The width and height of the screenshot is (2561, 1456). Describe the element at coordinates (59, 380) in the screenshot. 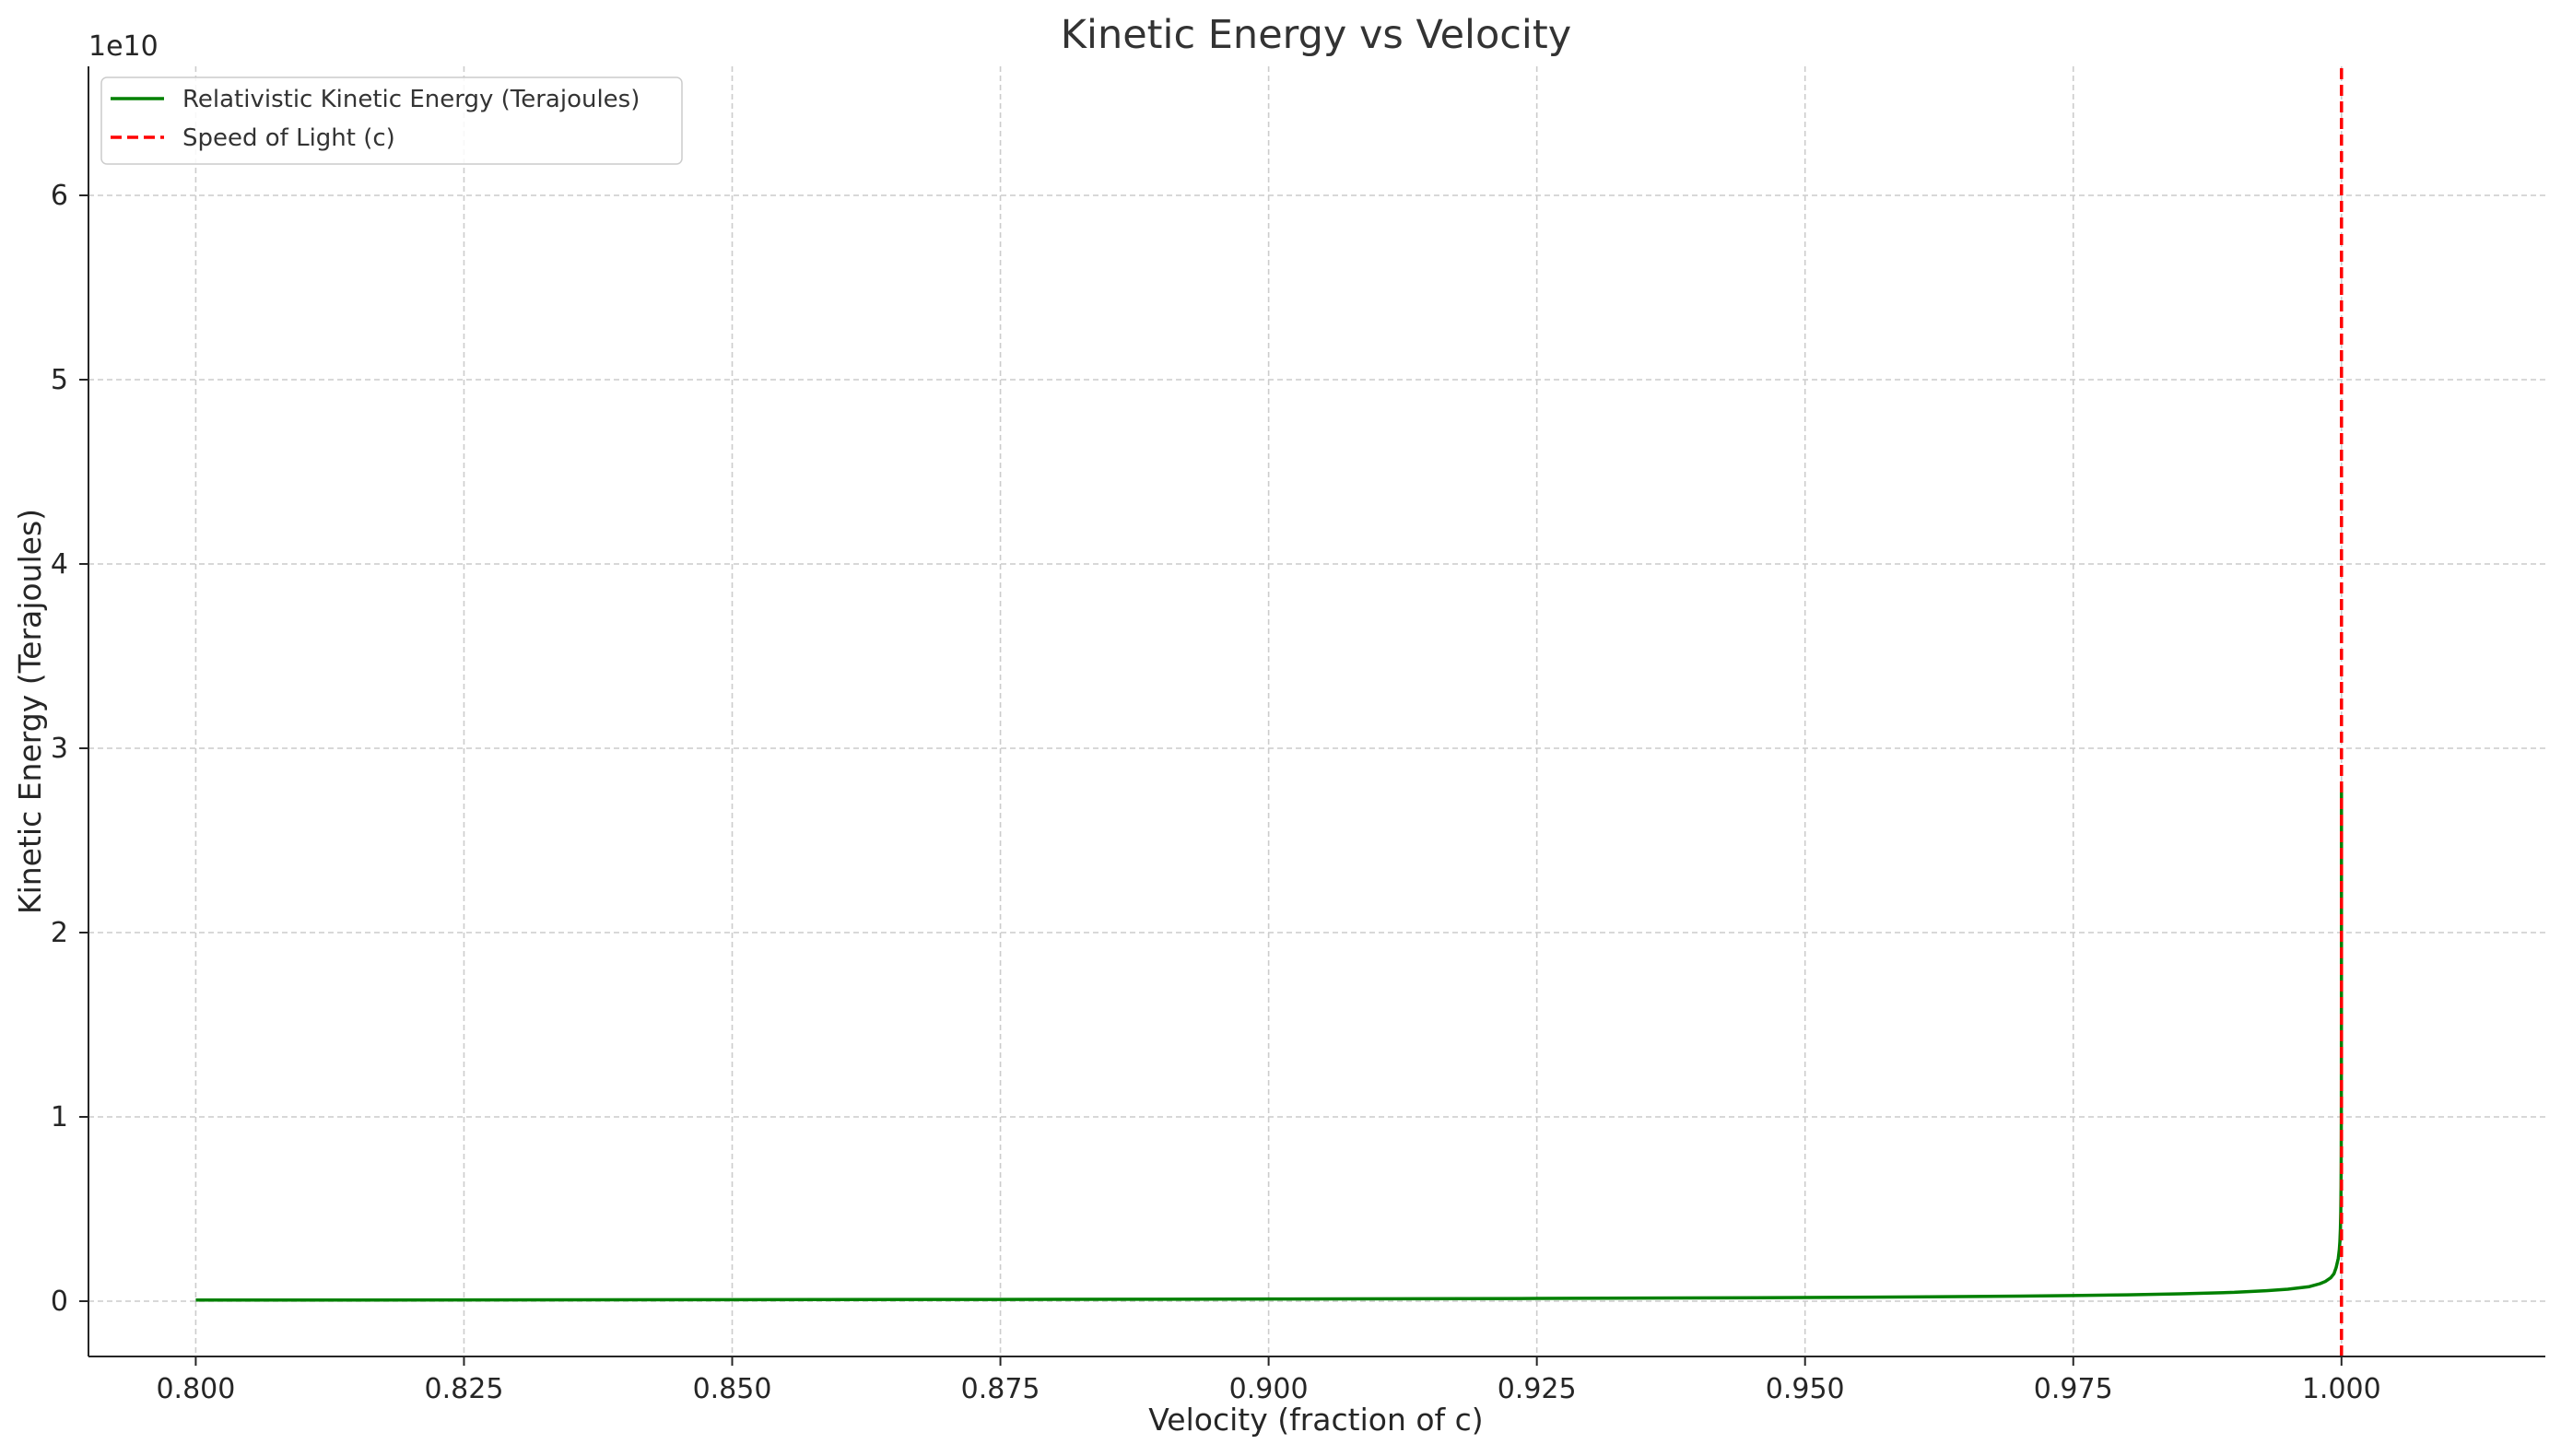

I see `y-tick-label: 5` at that location.